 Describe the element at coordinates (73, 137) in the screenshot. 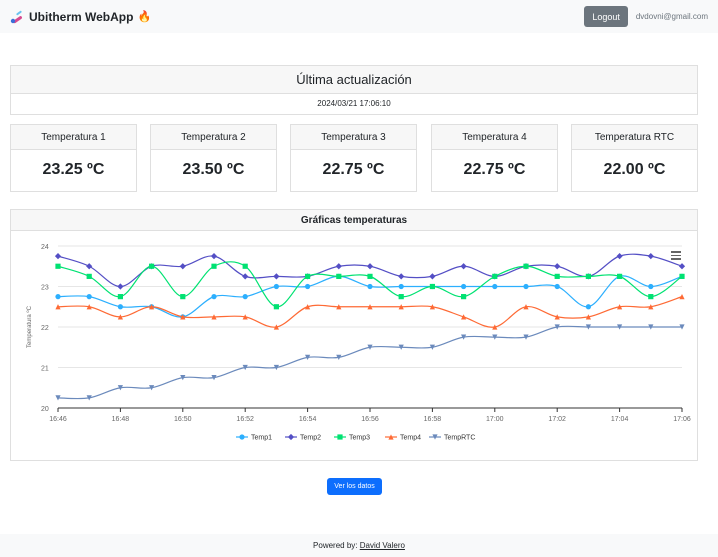

I see `sensor-label: Temperatura 1` at that location.